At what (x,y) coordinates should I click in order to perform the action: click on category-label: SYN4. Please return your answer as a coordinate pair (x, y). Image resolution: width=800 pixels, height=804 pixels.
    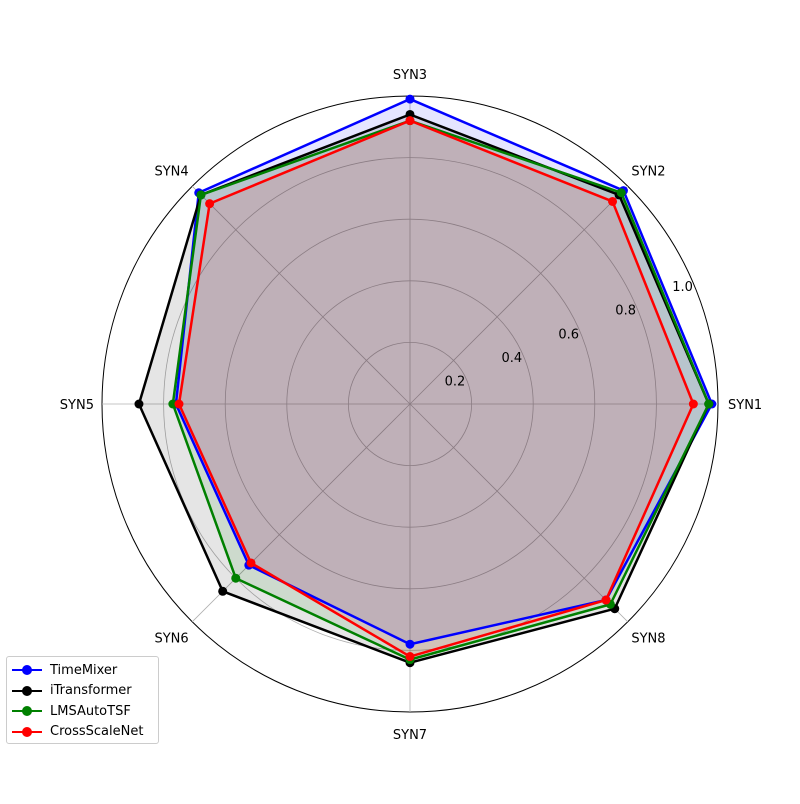
    Looking at the image, I should click on (171, 172).